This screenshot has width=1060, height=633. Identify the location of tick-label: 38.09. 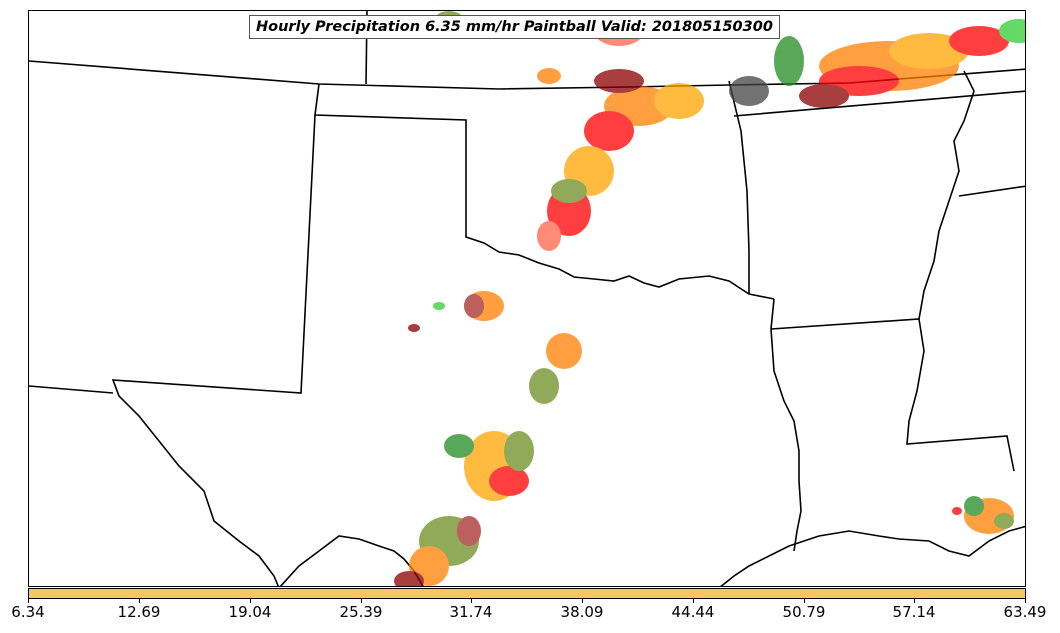
(582, 612).